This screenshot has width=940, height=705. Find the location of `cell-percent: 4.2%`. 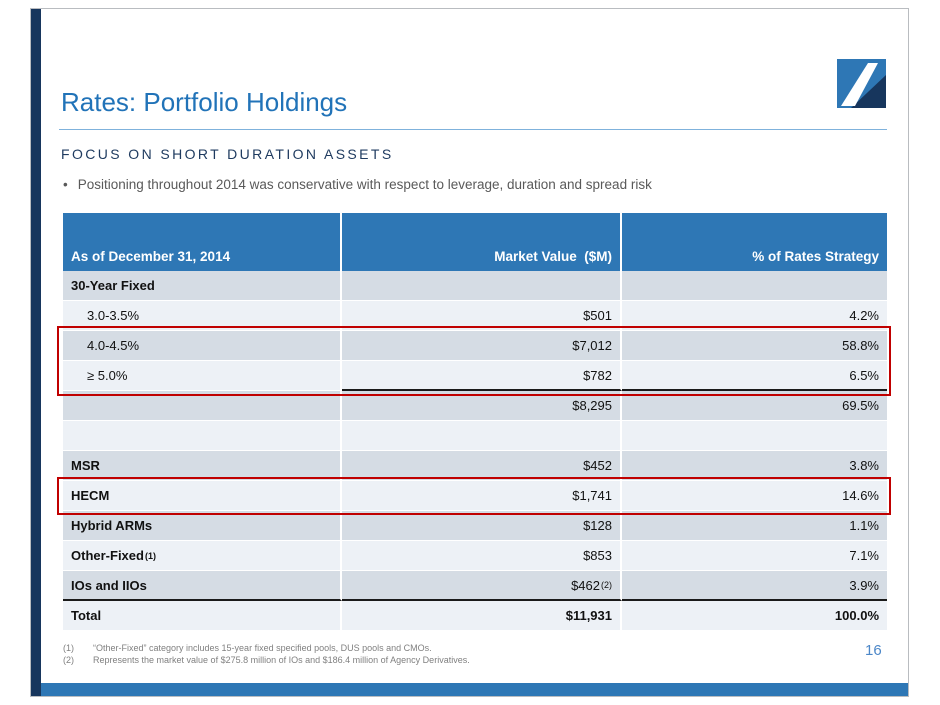

cell-percent: 4.2% is located at coordinates (754, 316).